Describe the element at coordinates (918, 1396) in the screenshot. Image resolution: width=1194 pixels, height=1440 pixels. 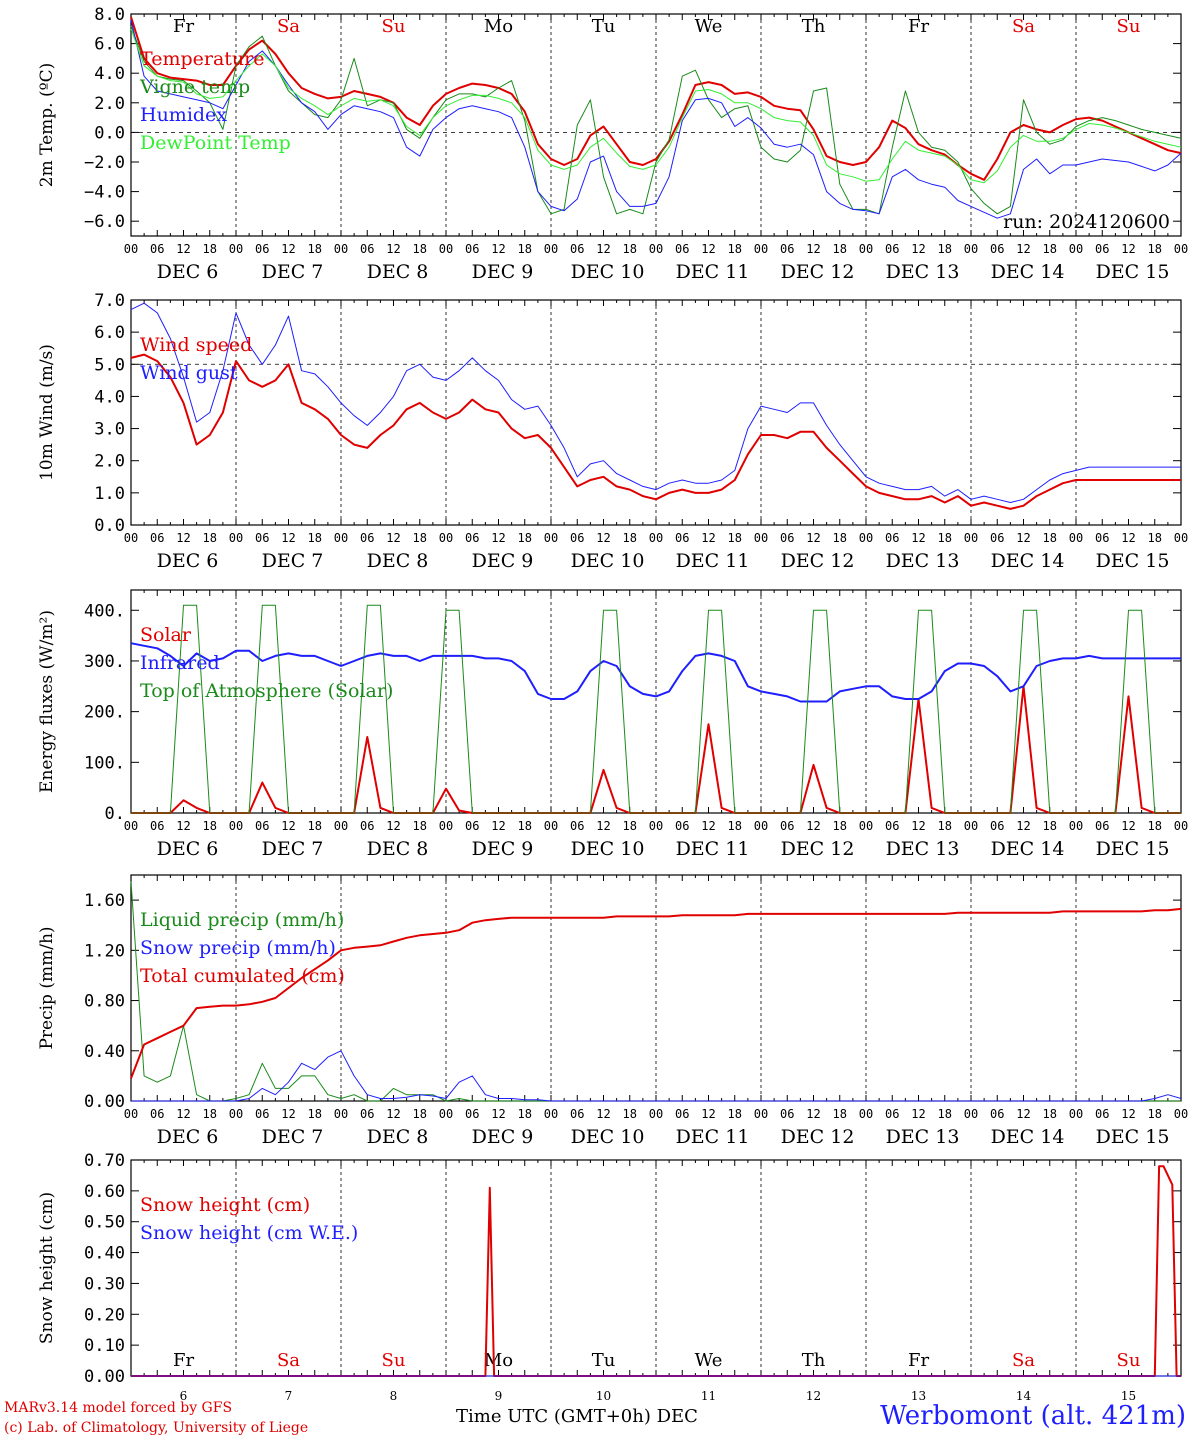
I see `day-number: 13` at that location.